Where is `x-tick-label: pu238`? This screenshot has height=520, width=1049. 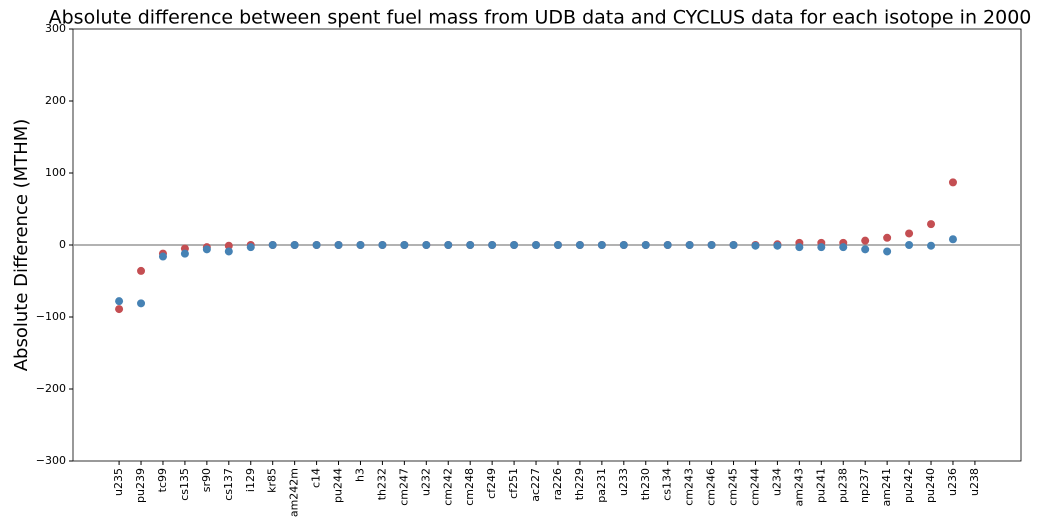
x-tick-label: pu238 is located at coordinates (842, 485).